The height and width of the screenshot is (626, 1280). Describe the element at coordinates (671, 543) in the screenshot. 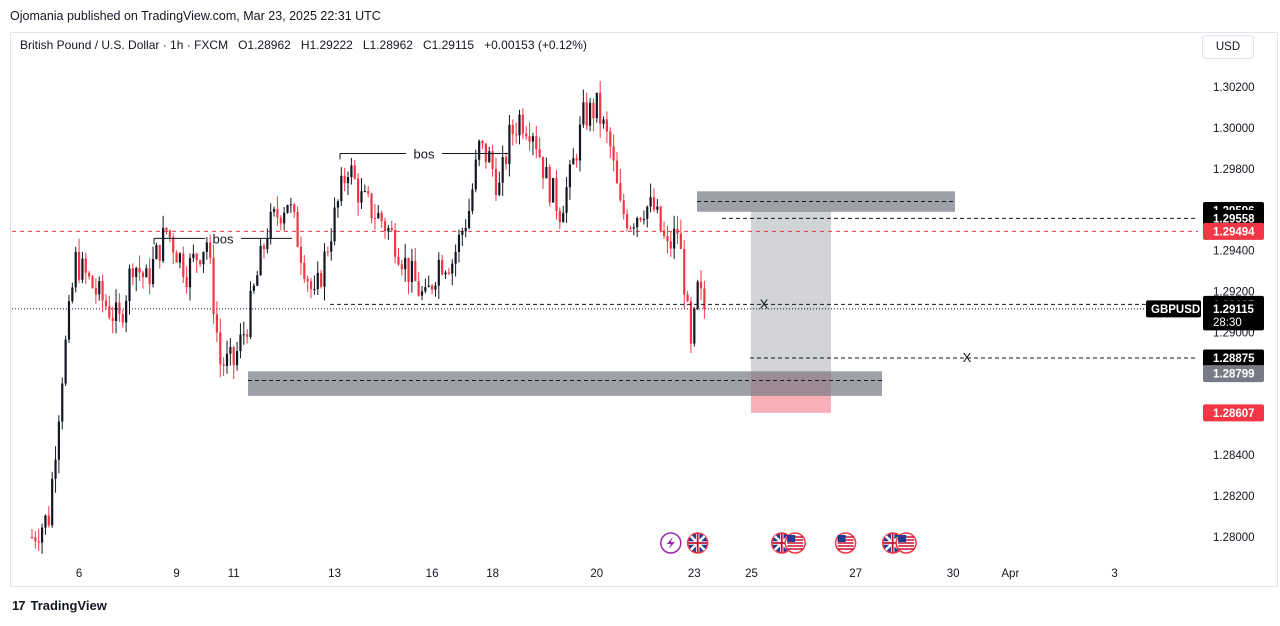

I see `lightning-icon` at that location.